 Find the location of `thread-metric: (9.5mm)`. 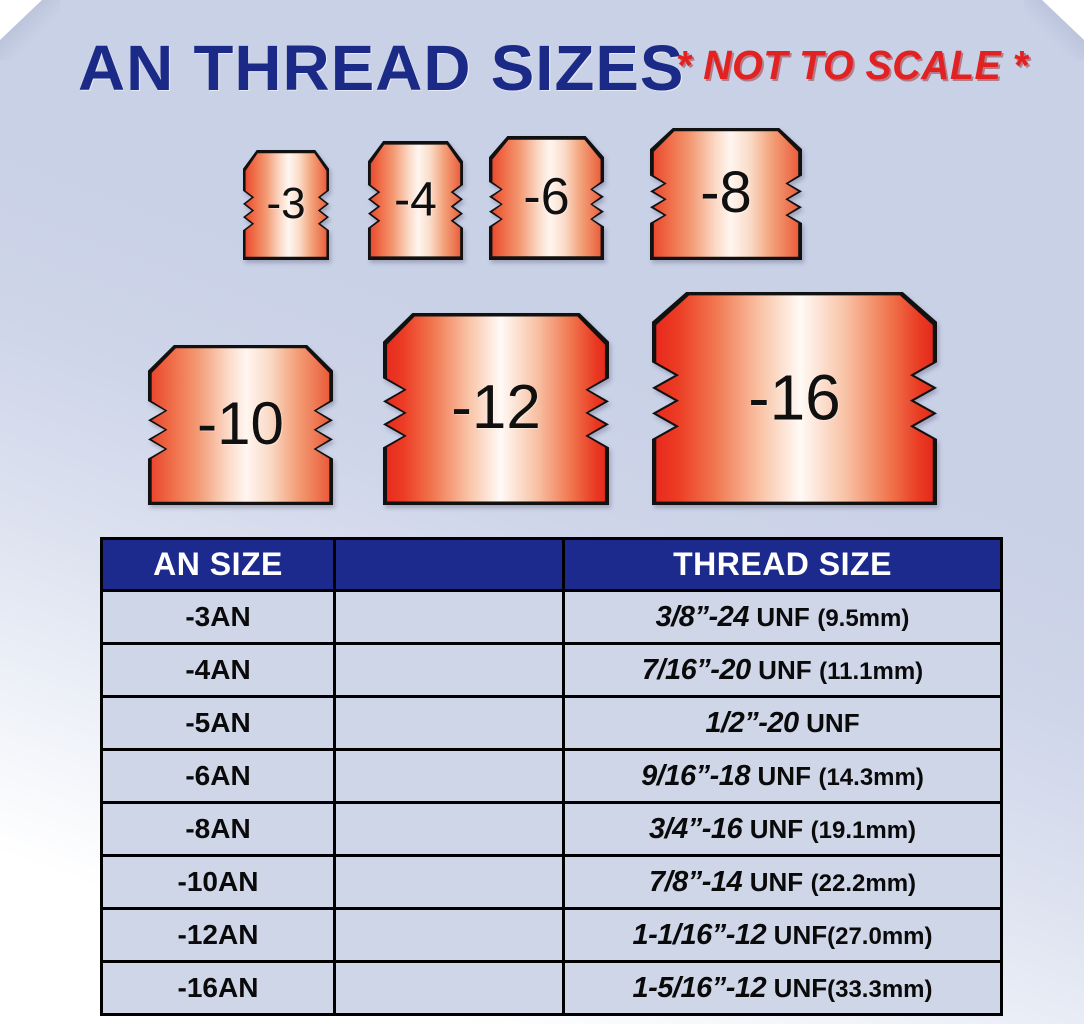

thread-metric: (9.5mm) is located at coordinates (863, 618).